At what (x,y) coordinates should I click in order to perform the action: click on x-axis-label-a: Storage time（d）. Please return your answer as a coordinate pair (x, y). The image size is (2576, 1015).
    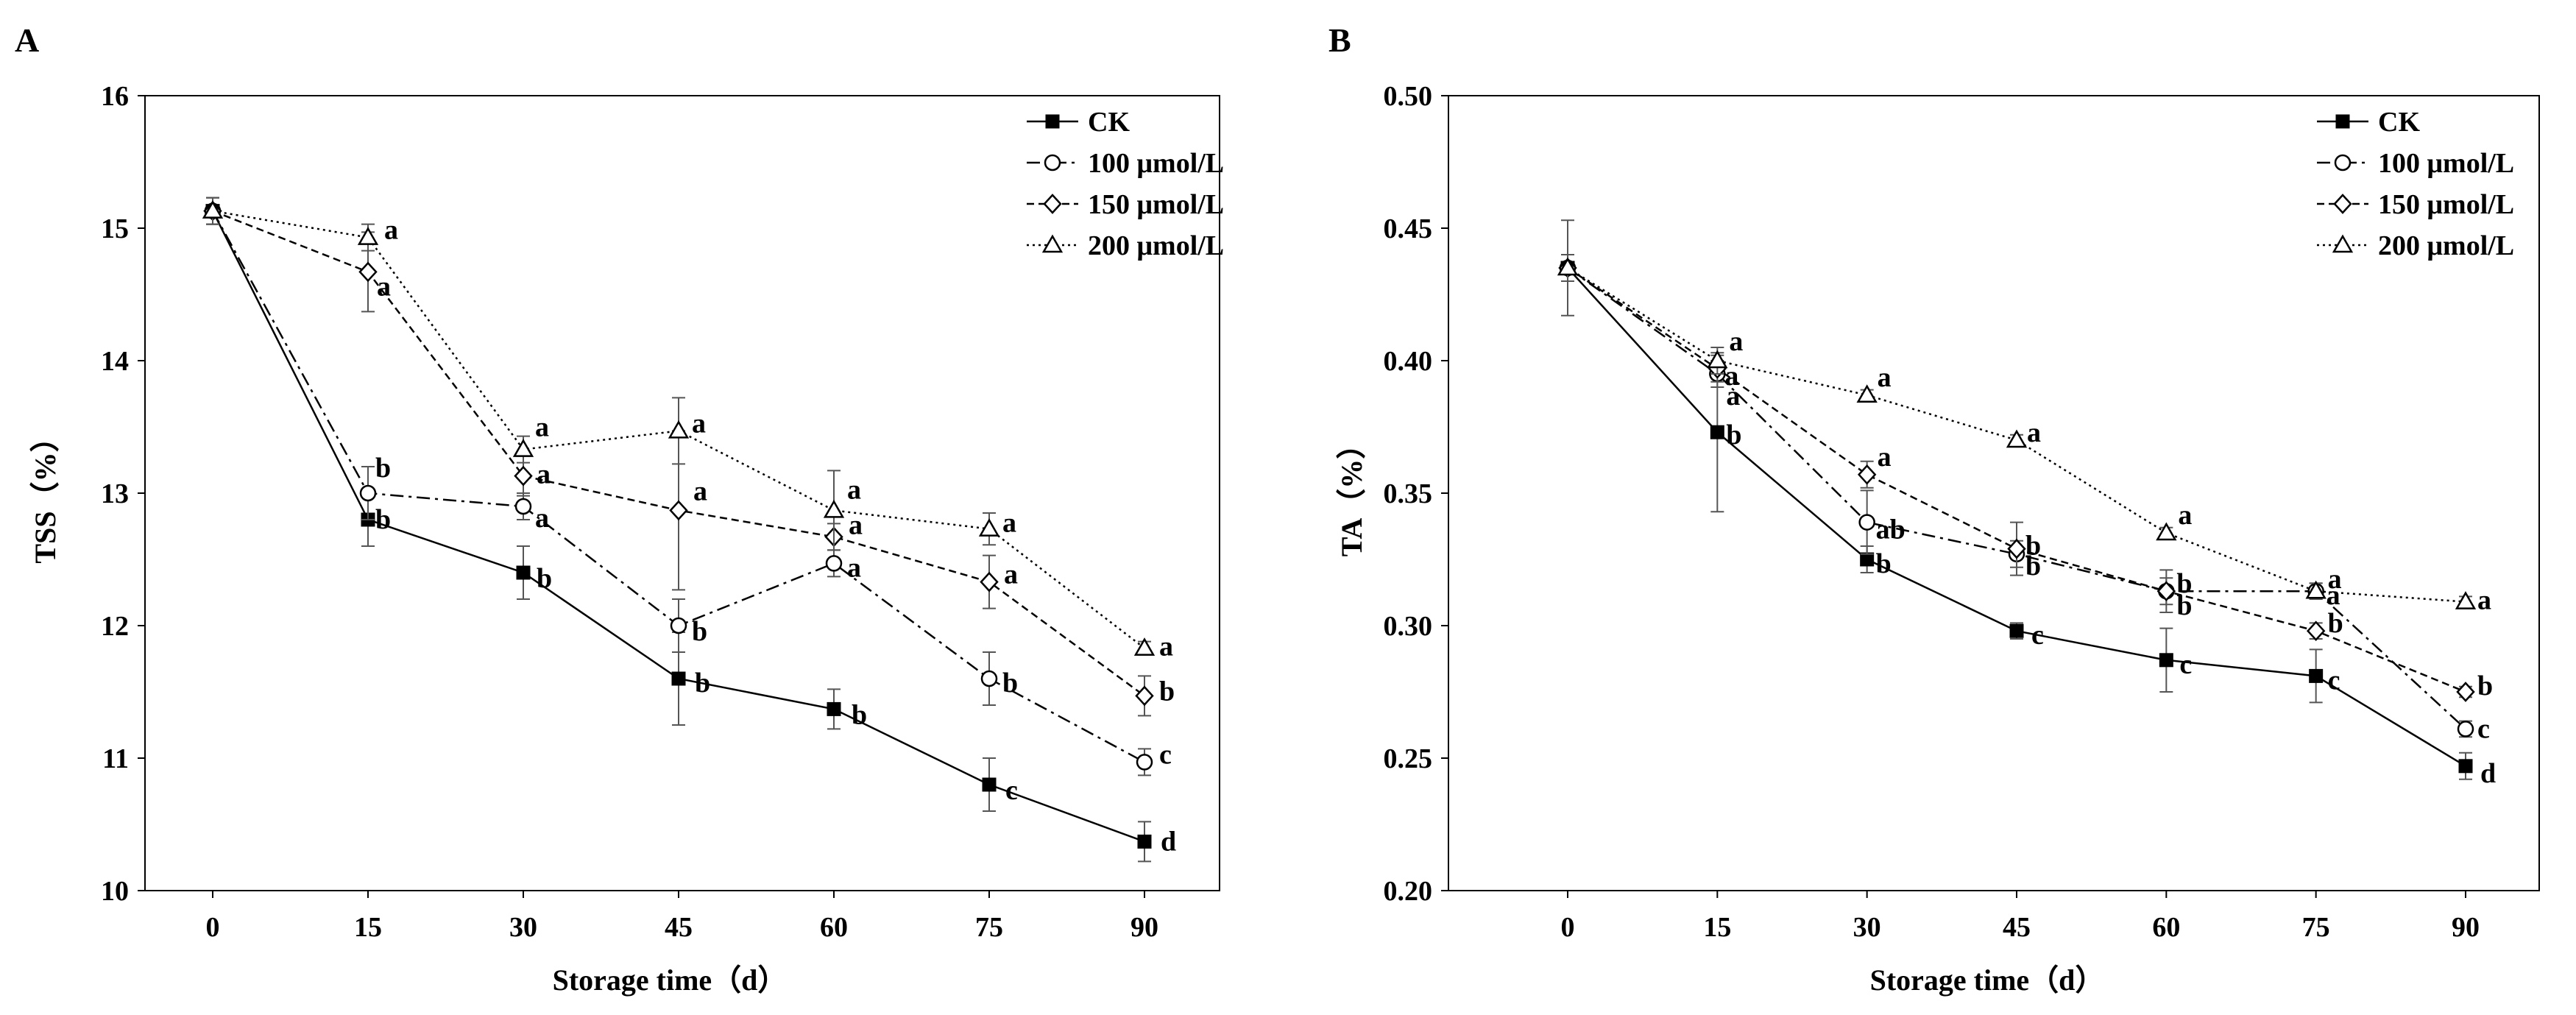
    Looking at the image, I should click on (670, 980).